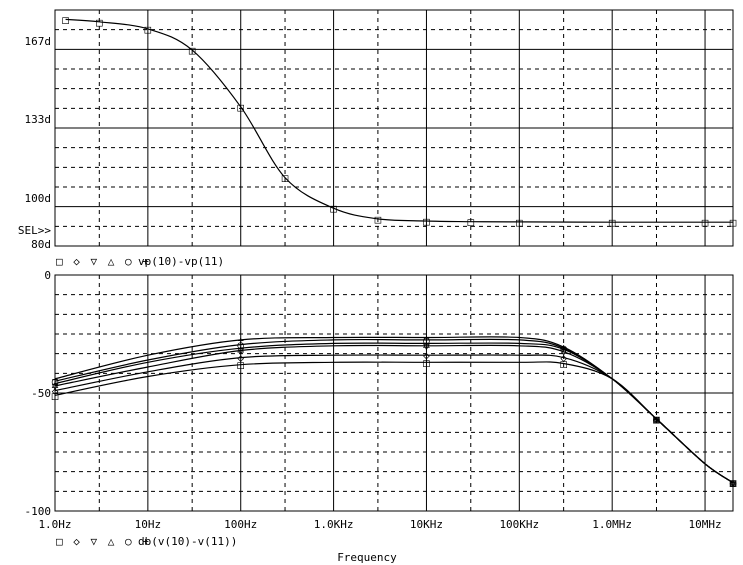 The image size is (743, 565). What do you see at coordinates (103, 541) in the screenshot?
I see `bottom-legend-markers: □ ◇ ▽ △ ○ +` at bounding box center [103, 541].